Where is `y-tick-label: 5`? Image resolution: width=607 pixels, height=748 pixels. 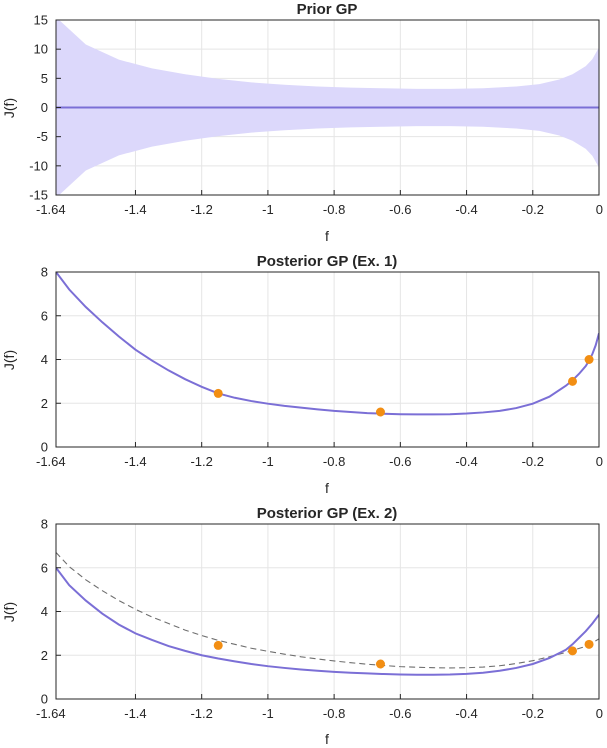 y-tick-label: 5 is located at coordinates (44, 78).